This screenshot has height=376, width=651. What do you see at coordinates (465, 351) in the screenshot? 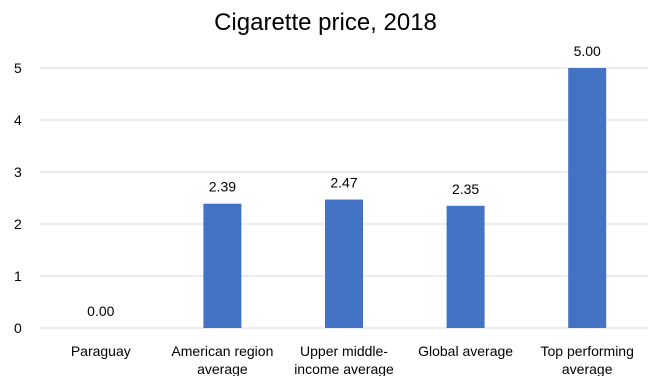
I see `x-tick-label: Global average` at bounding box center [465, 351].